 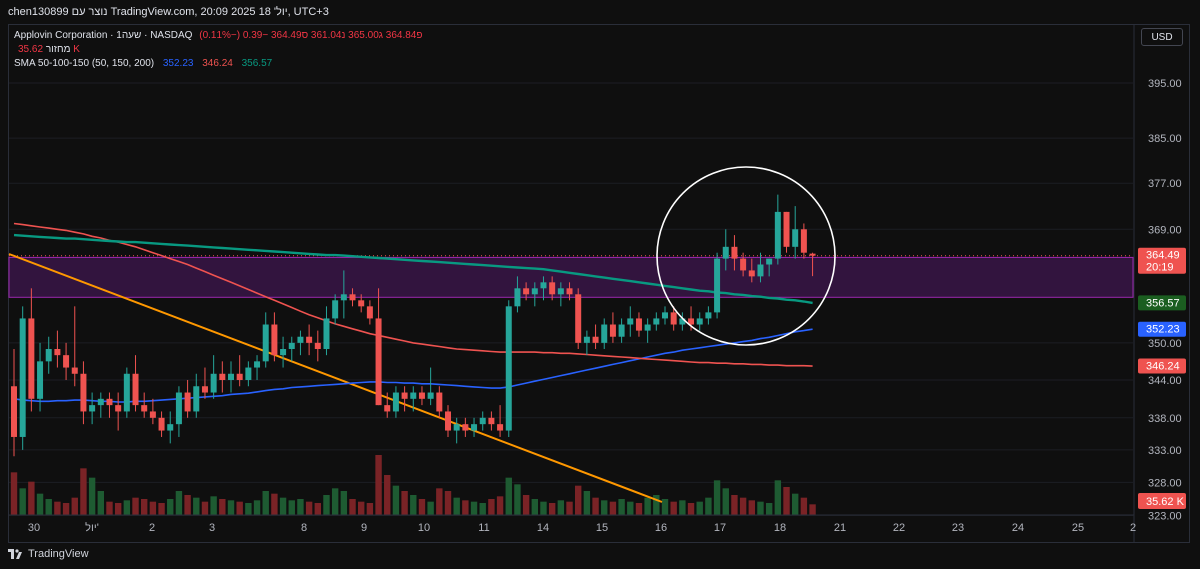 I want to click on x-tick-label: 10, so click(x=424, y=528).